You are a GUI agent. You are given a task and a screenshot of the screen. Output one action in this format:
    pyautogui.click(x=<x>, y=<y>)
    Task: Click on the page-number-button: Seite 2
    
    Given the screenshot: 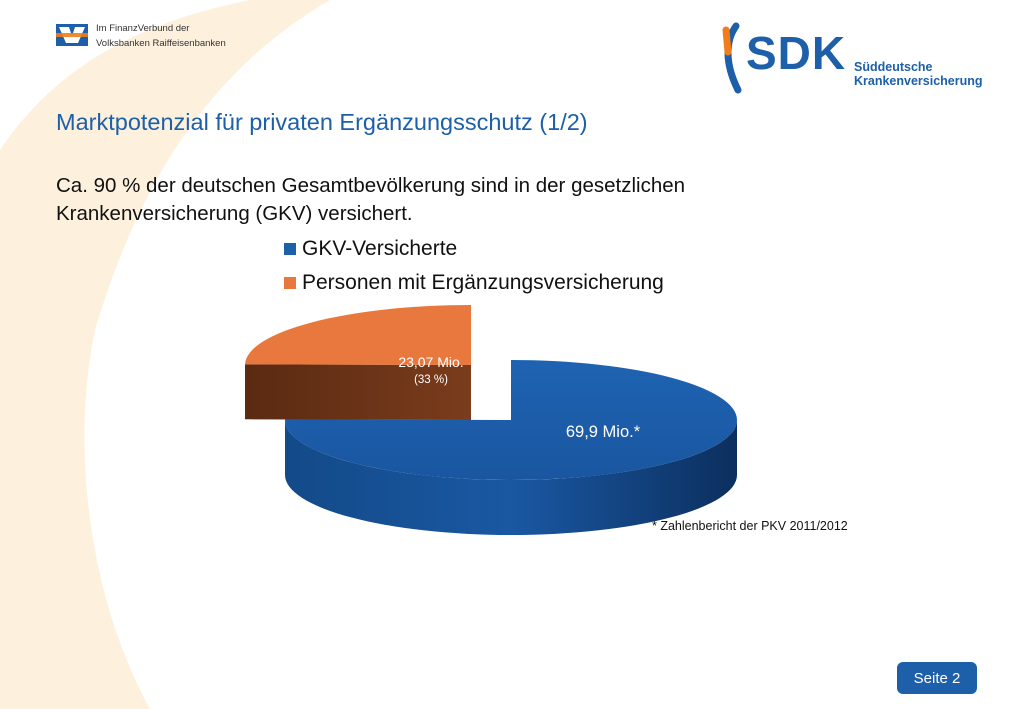 What is the action you would take?
    pyautogui.click(x=937, y=678)
    